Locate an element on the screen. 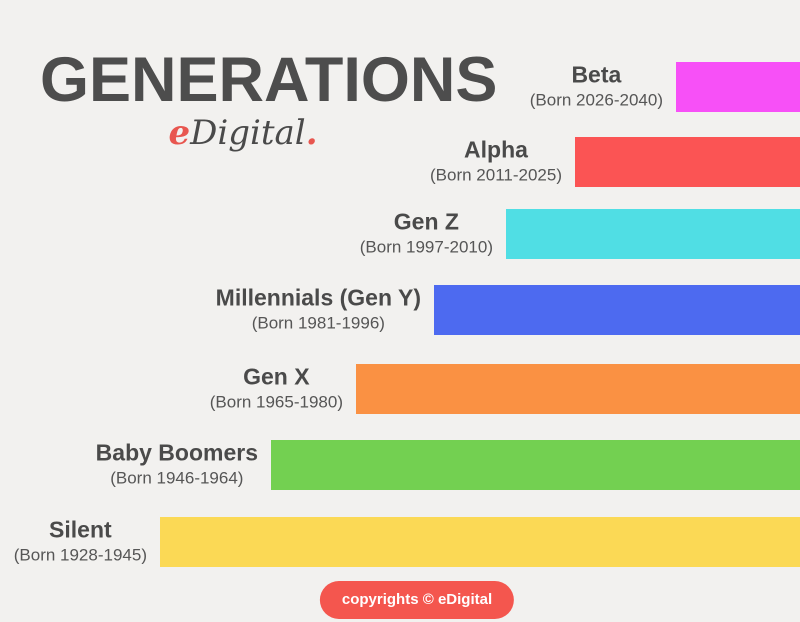 Image resolution: width=800 pixels, height=622 pixels. generation-label: Gen Z (Born 1997-2010) is located at coordinates (426, 234).